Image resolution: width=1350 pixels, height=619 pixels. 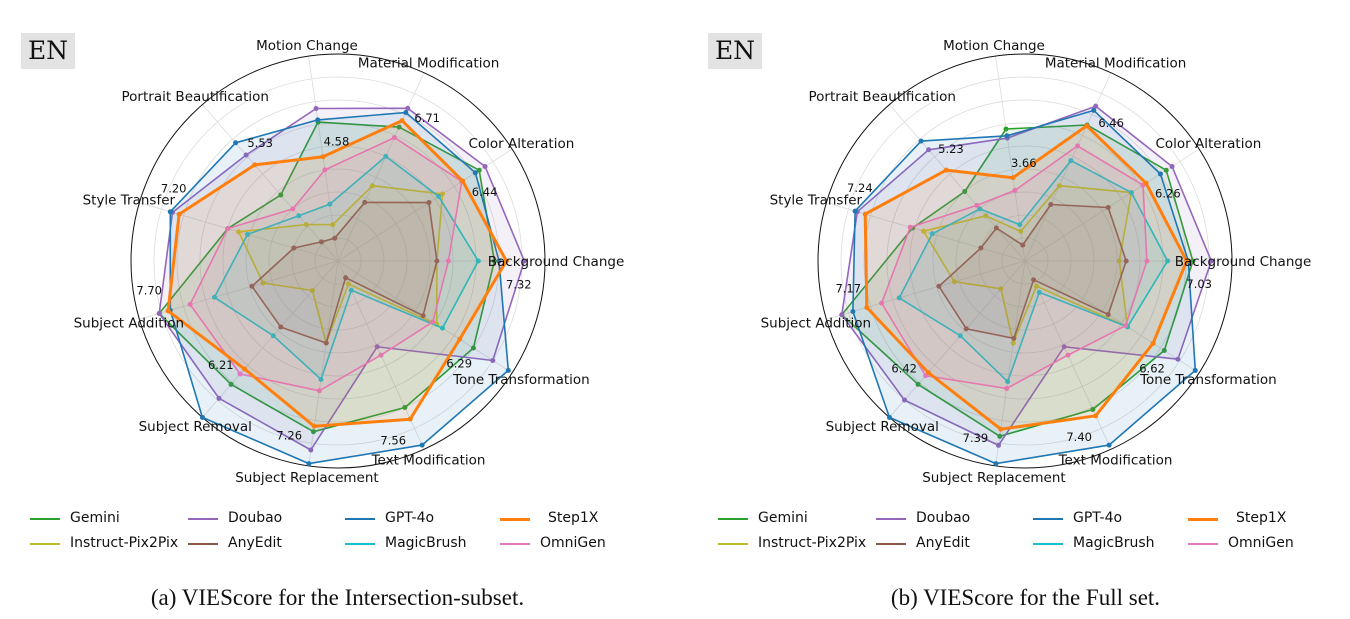 What do you see at coordinates (904, 368) in the screenshot?
I see `value-label: 6.42` at bounding box center [904, 368].